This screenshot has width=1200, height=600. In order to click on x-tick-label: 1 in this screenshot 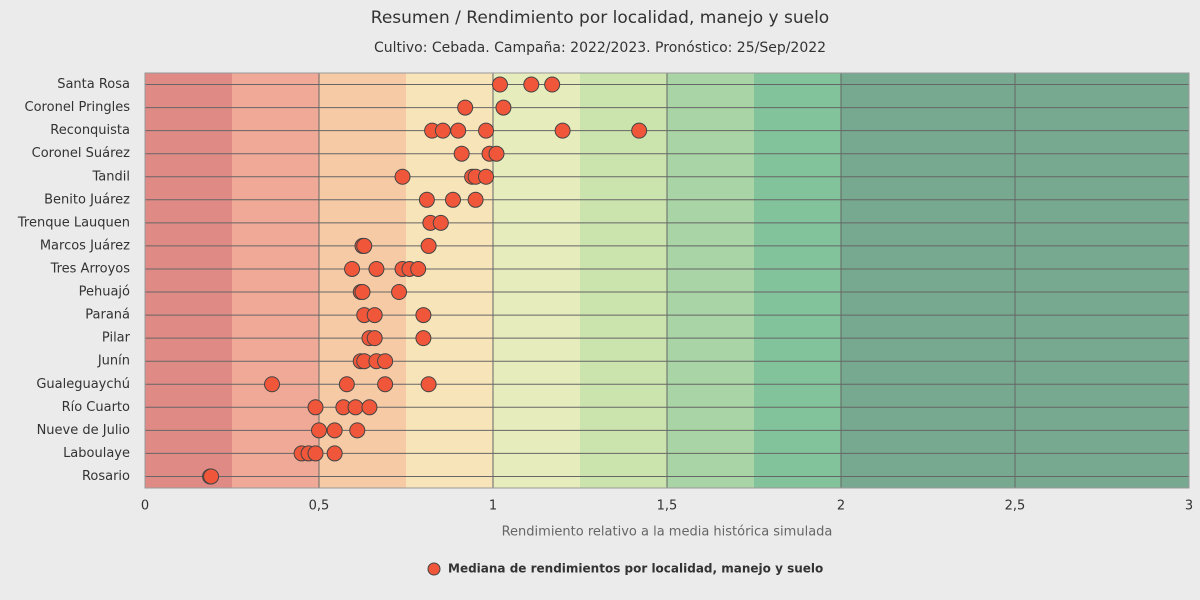, I will do `click(493, 506)`.